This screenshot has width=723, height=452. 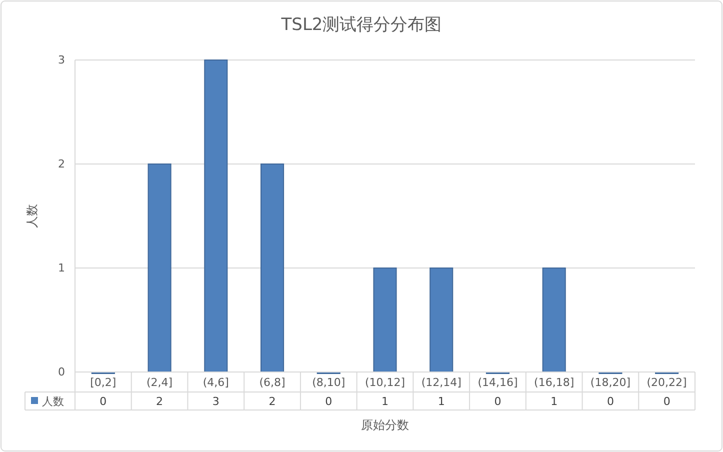 What do you see at coordinates (159, 382) in the screenshot?
I see `x-tick-label: (2,4]` at bounding box center [159, 382].